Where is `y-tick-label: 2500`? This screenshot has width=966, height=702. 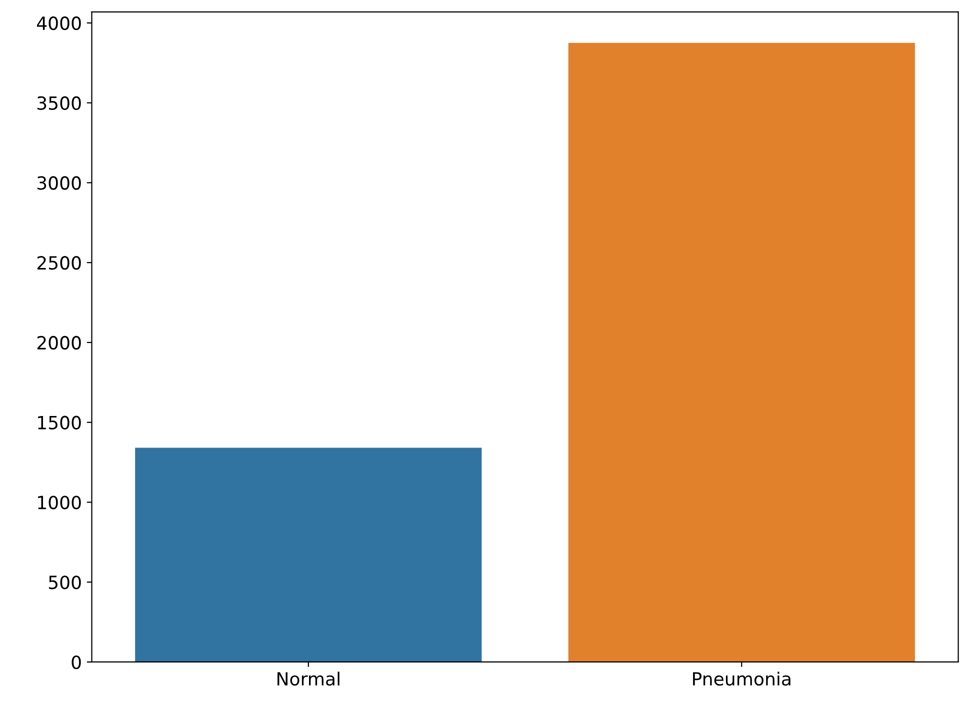 y-tick-label: 2500 is located at coordinates (59, 263).